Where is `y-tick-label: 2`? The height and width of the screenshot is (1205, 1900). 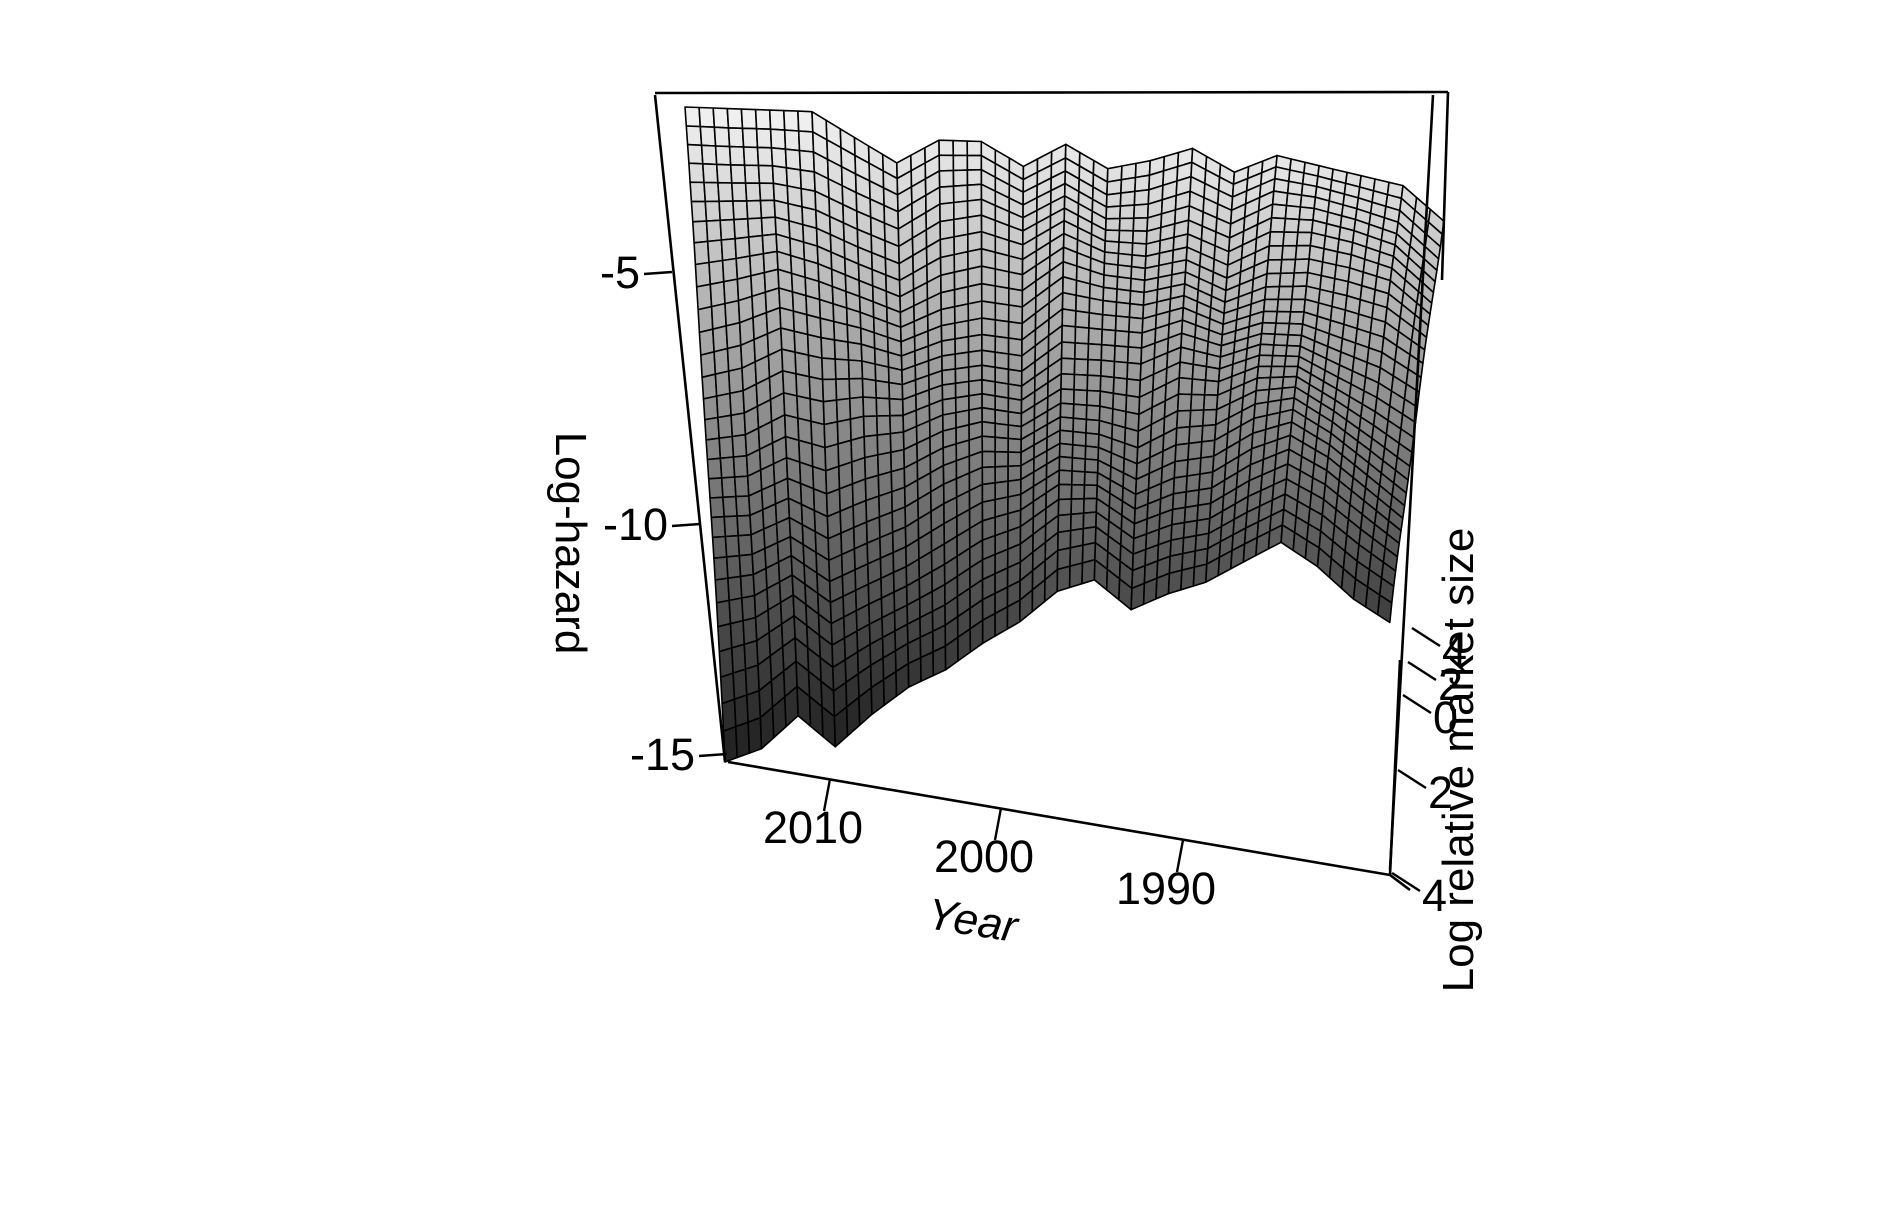
y-tick-label: 2 is located at coordinates (1440, 792).